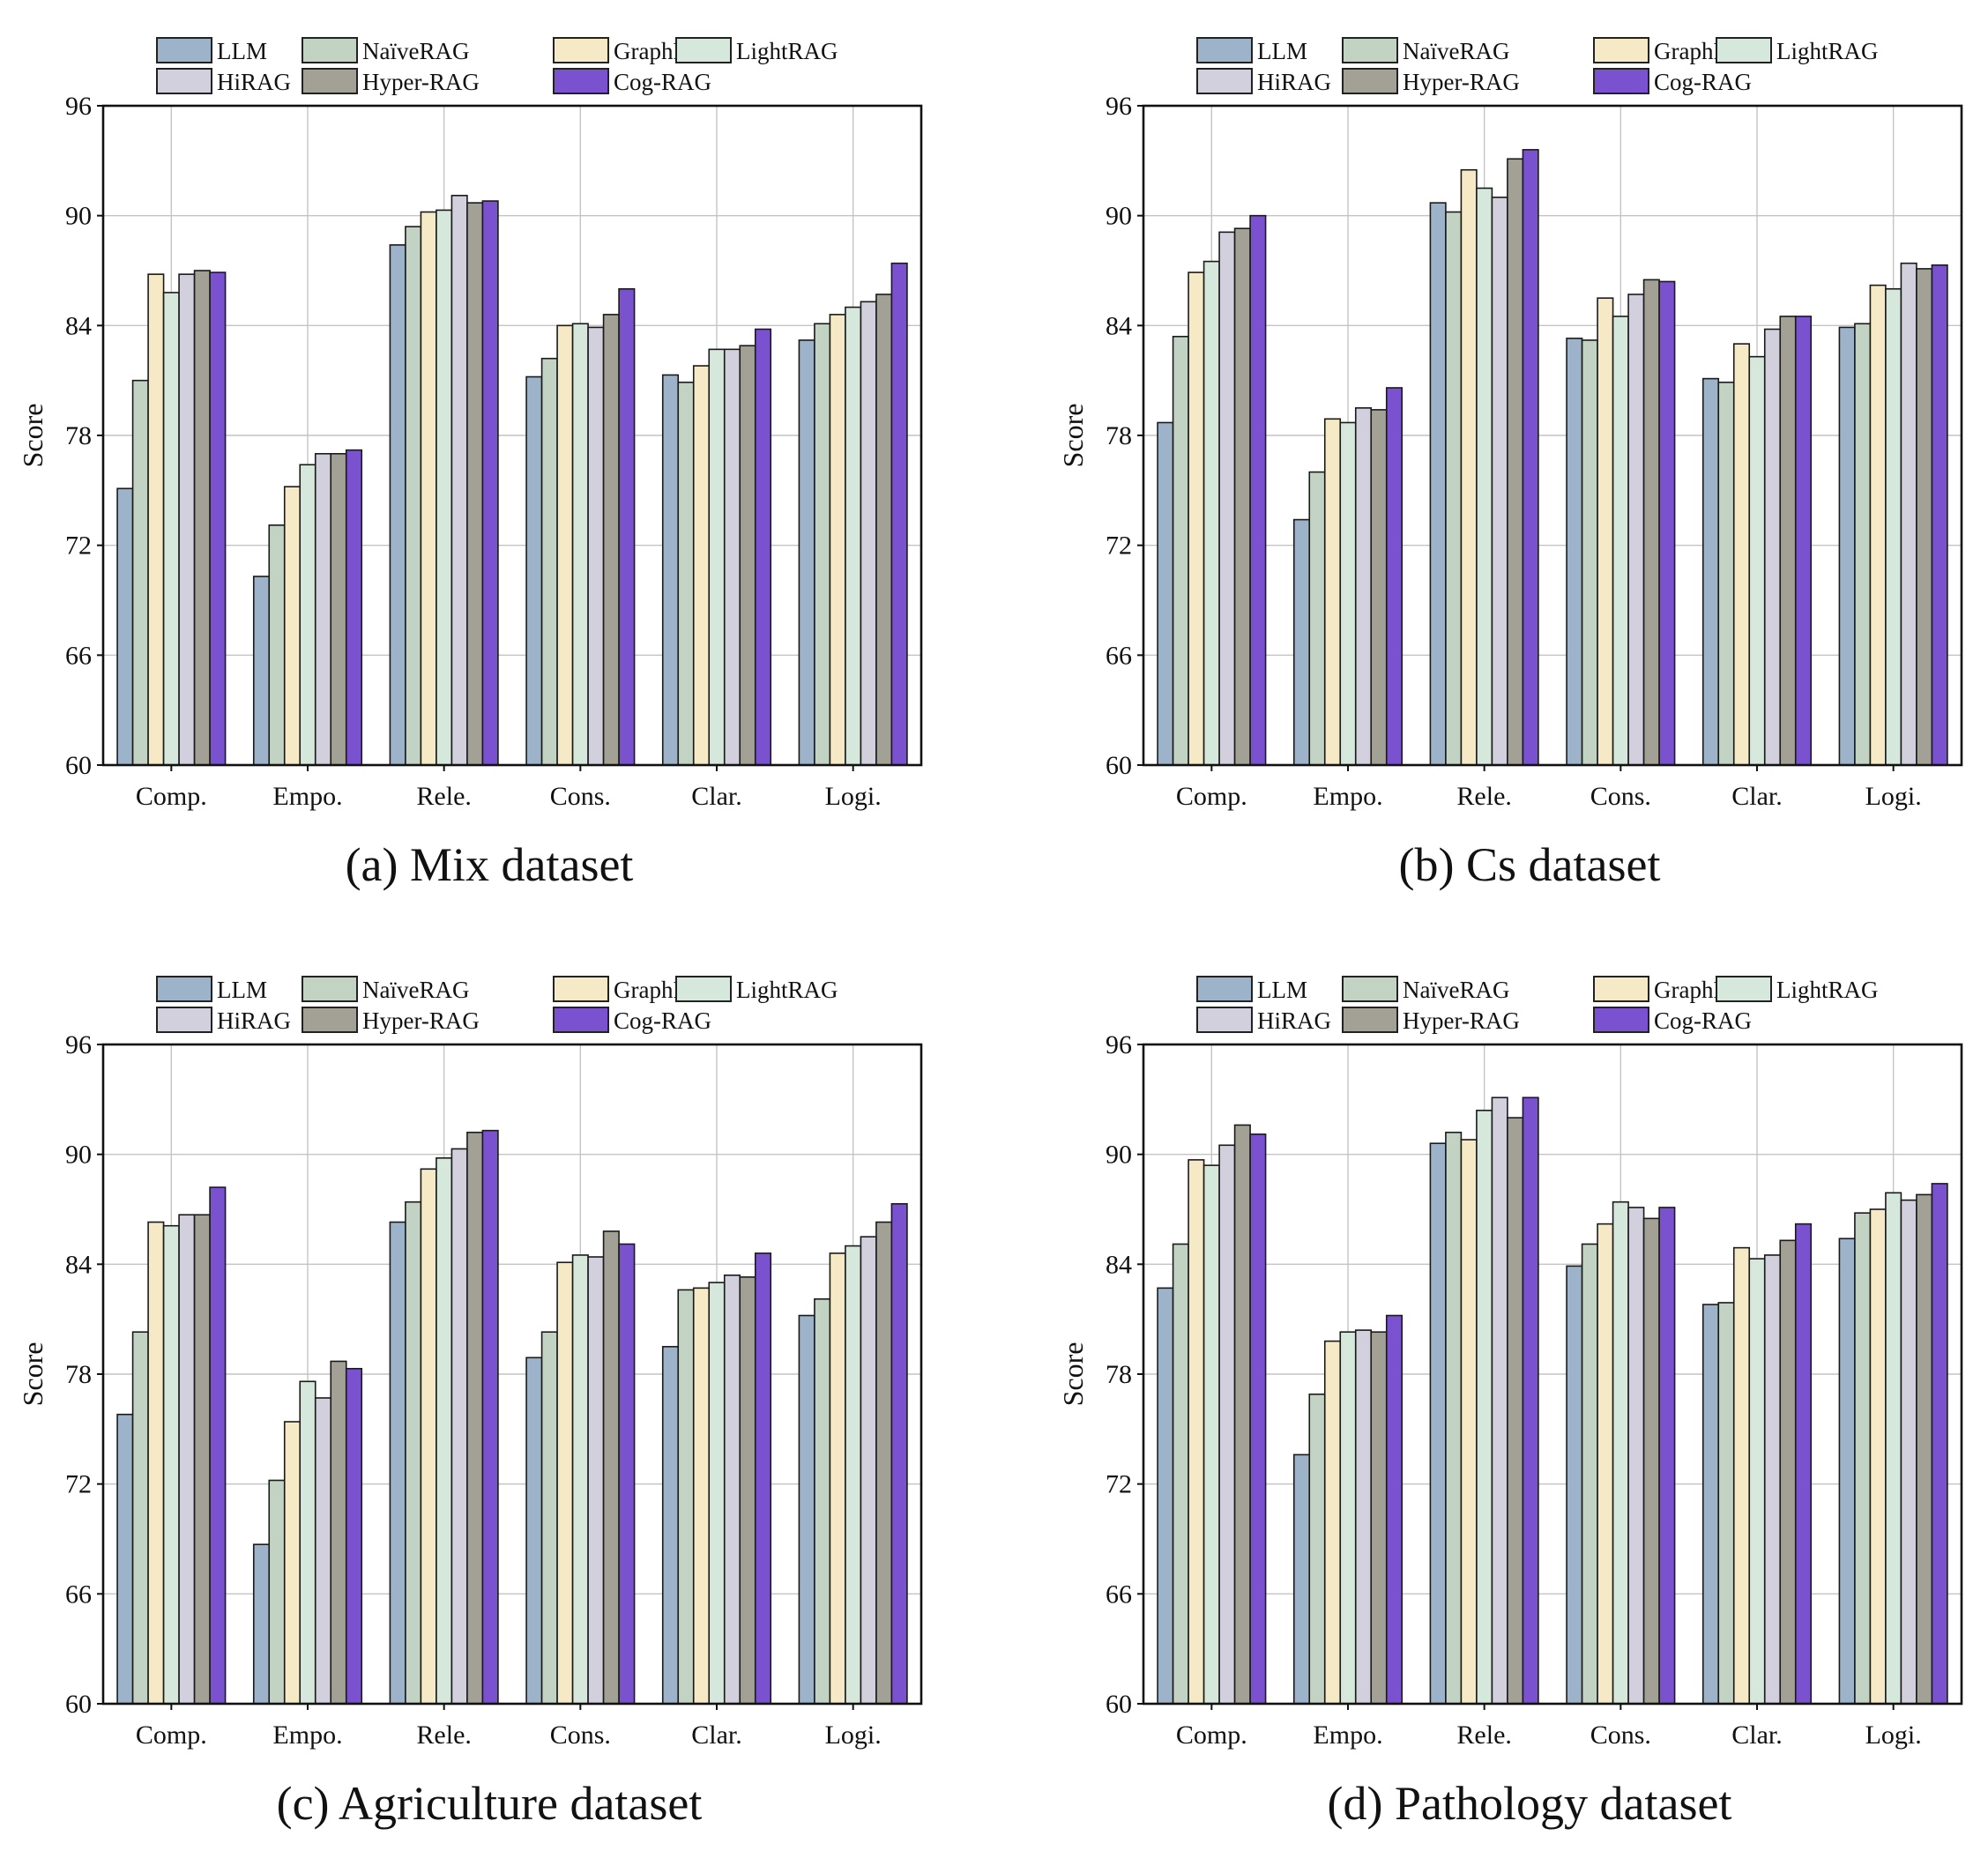  I want to click on bars, so click(1552, 458).